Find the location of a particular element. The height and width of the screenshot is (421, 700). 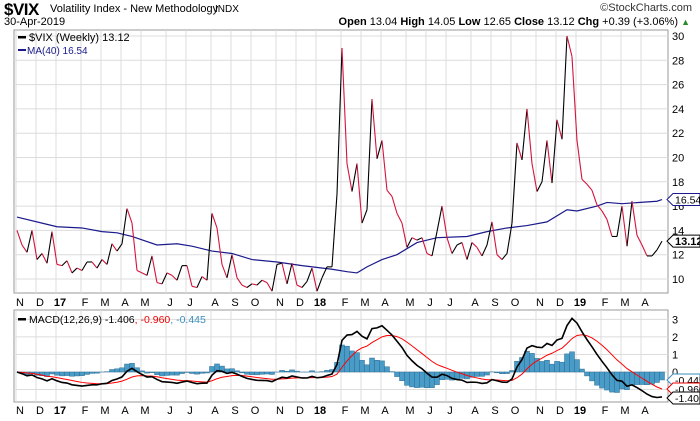

exchange: INDX is located at coordinates (227, 9).